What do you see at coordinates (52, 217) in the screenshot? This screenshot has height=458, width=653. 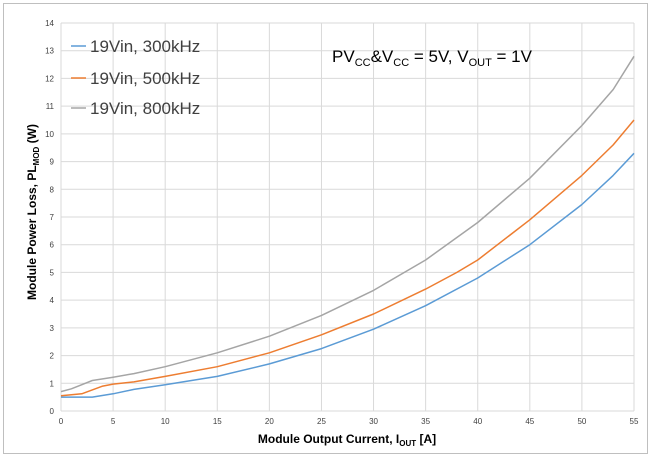 I see `y-tick-label: 7` at bounding box center [52, 217].